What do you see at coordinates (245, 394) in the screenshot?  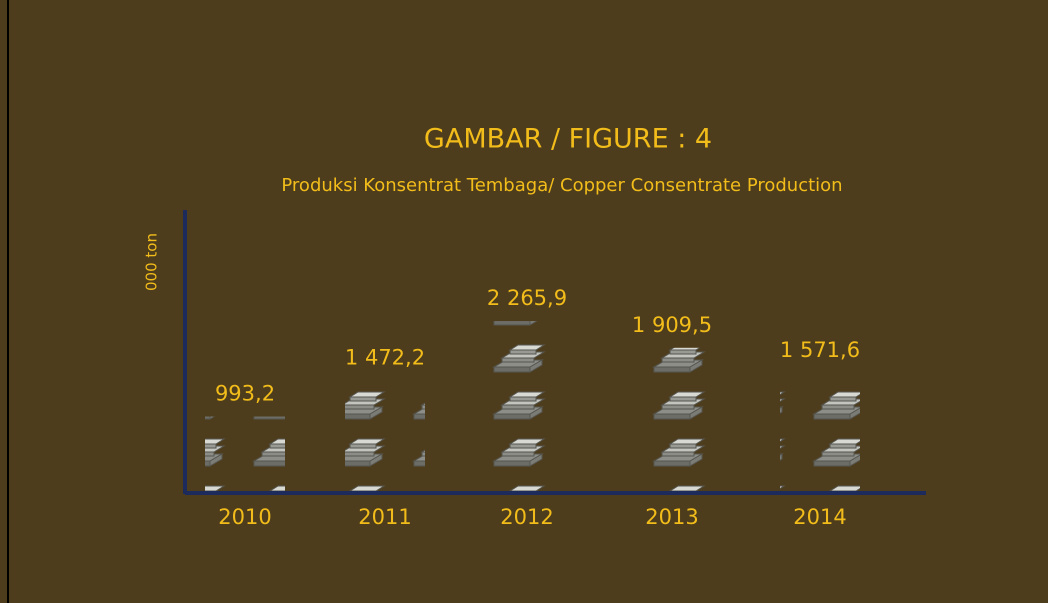 I see `value-label: 993,2` at bounding box center [245, 394].